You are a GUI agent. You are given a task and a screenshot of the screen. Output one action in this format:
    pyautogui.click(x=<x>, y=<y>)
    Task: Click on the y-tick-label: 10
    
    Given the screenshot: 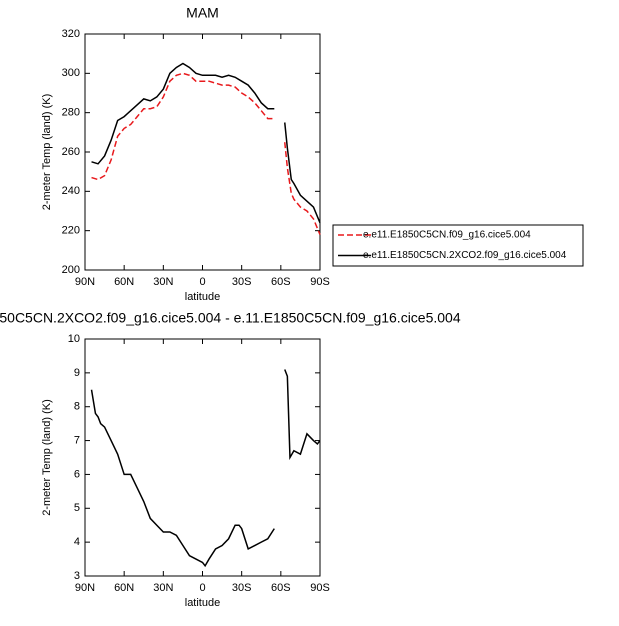 What is the action you would take?
    pyautogui.click(x=74, y=339)
    